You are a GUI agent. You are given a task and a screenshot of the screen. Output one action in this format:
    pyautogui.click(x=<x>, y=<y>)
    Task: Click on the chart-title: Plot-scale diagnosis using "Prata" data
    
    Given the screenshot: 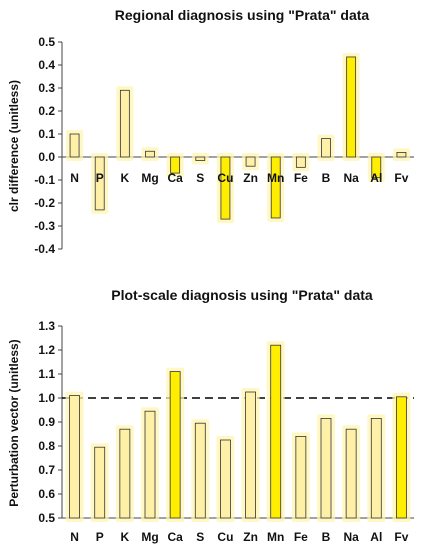 What is the action you would take?
    pyautogui.click(x=242, y=295)
    